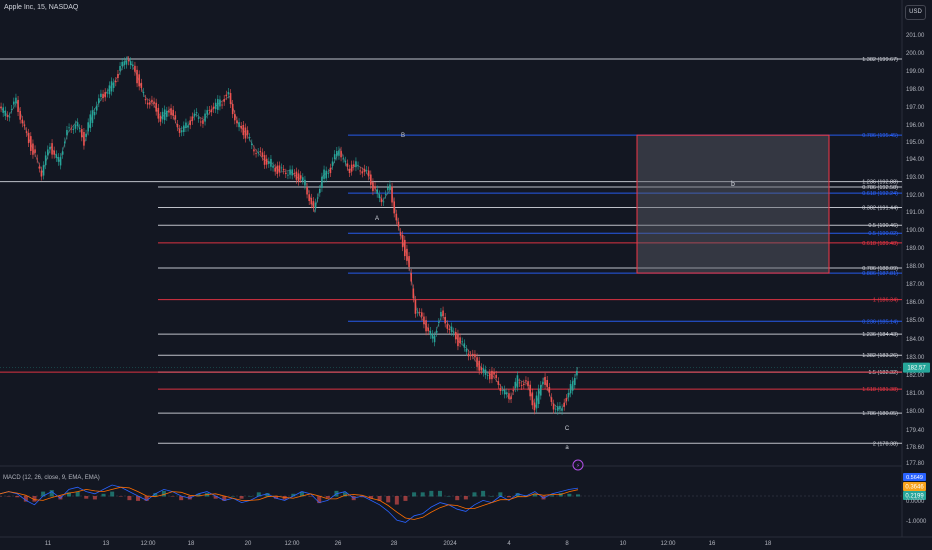  I want to click on price-tick: 186.00, so click(915, 303).